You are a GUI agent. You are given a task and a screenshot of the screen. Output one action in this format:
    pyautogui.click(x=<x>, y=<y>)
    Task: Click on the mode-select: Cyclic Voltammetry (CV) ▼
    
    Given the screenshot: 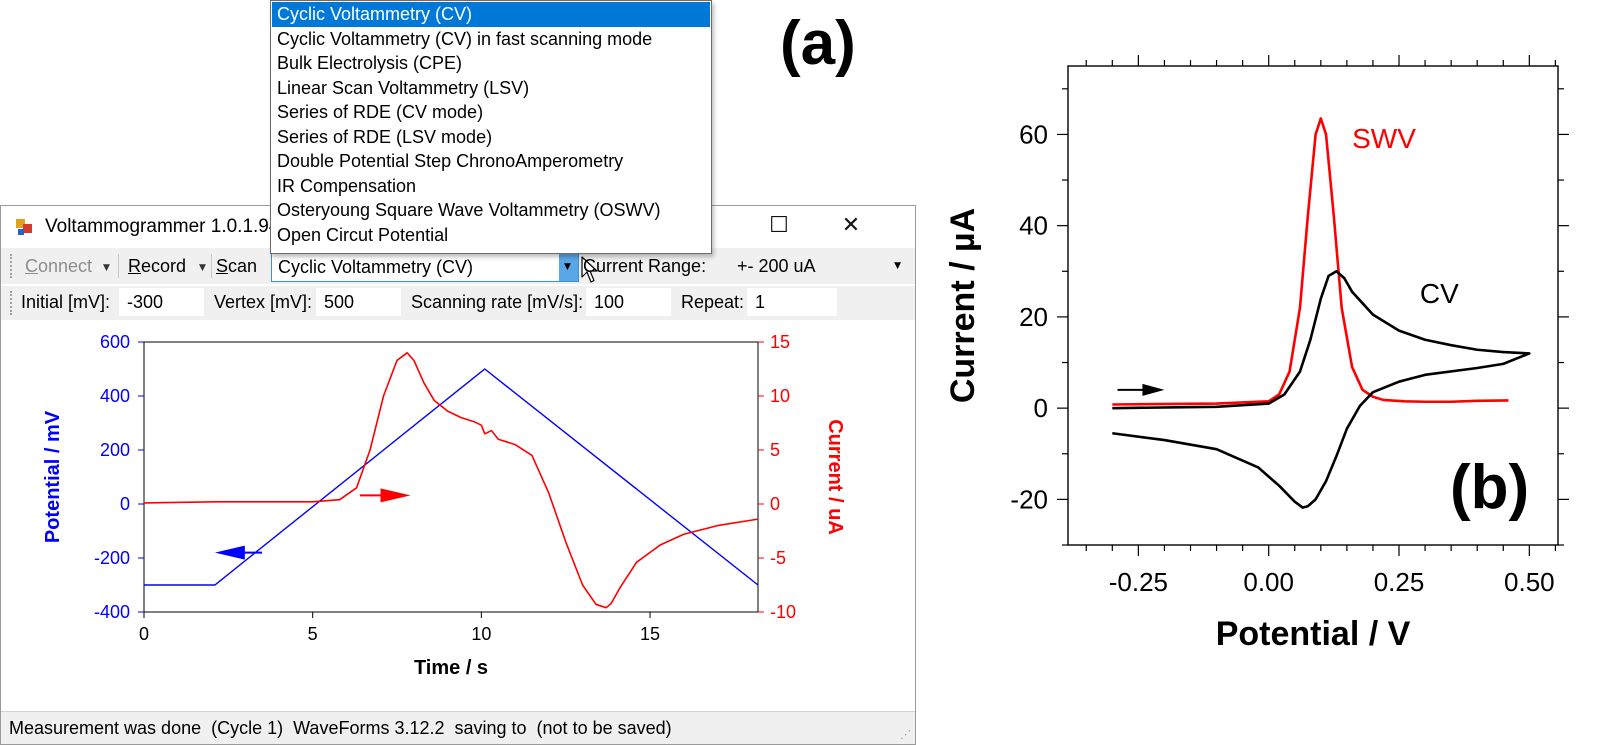 What is the action you would take?
    pyautogui.click(x=425, y=267)
    